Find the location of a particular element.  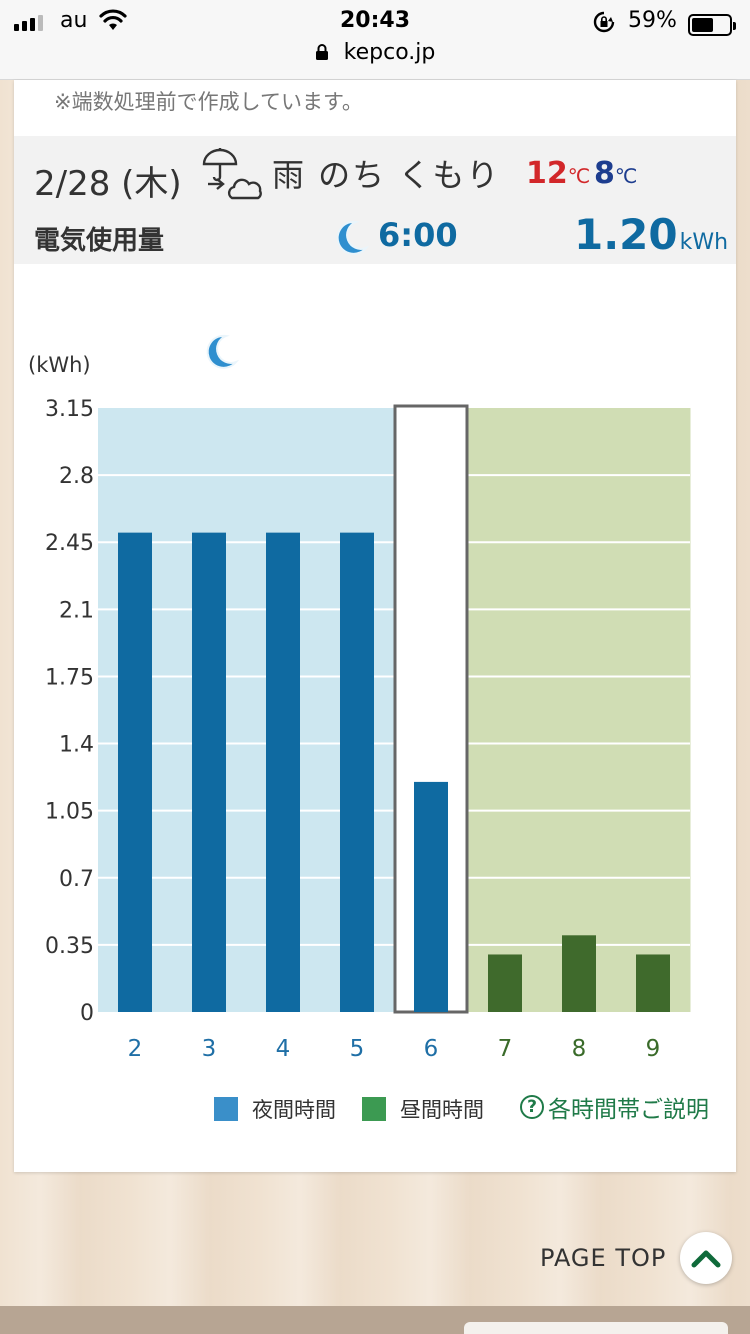

x-tick-label: 2 is located at coordinates (135, 1049).